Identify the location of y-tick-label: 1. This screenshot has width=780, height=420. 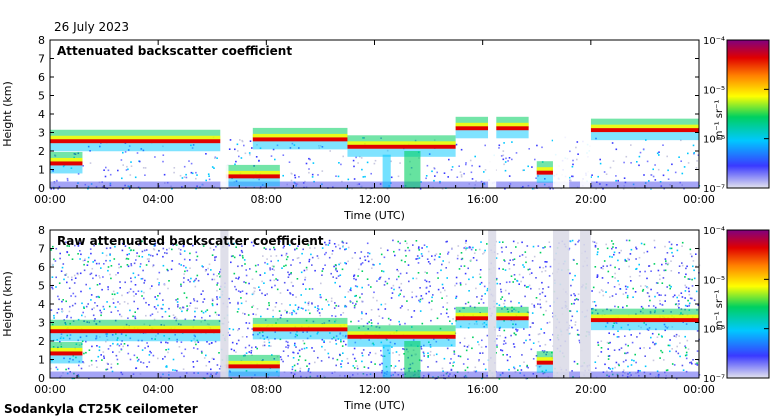
(41, 360).